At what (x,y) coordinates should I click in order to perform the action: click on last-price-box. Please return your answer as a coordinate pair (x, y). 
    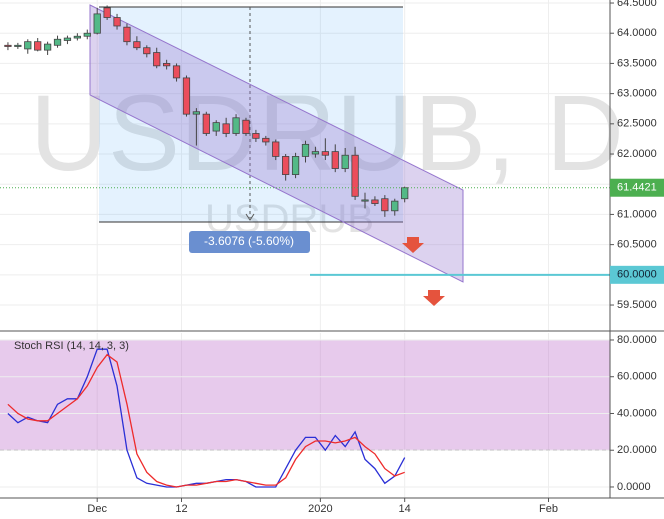
    Looking at the image, I should click on (637, 187).